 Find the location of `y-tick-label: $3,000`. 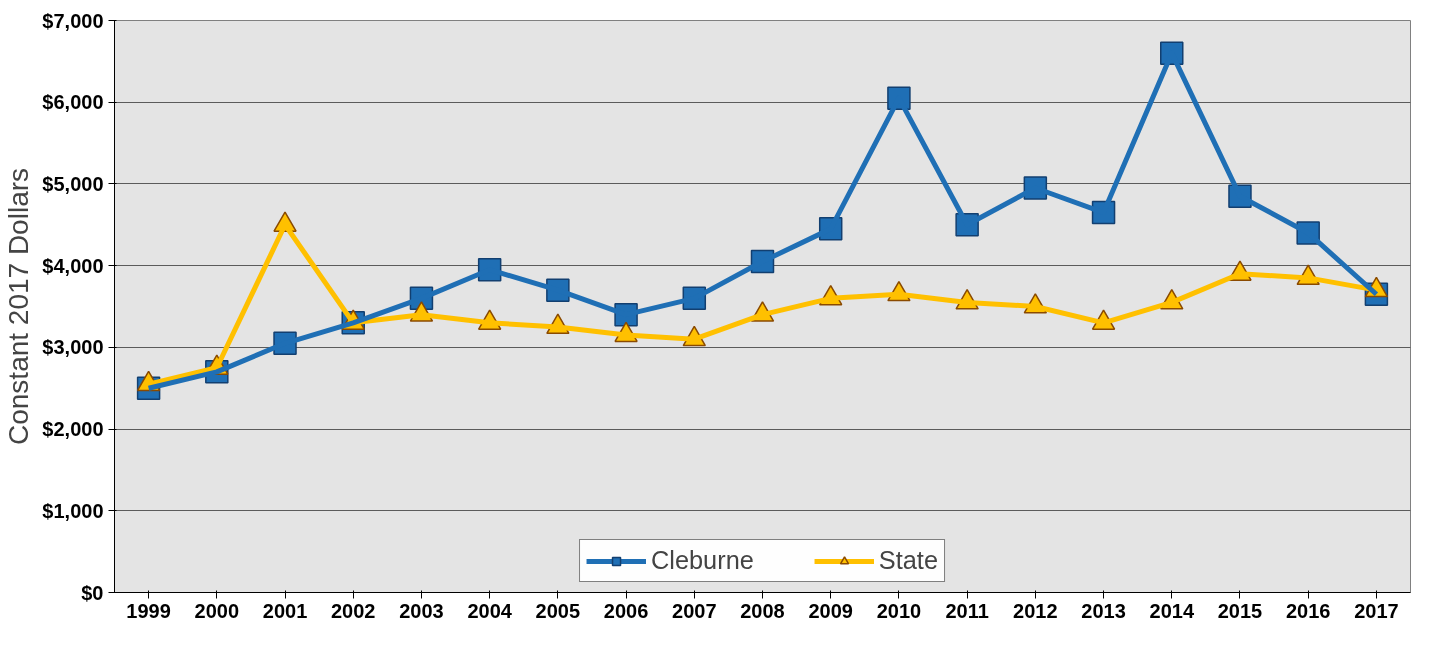

y-tick-label: $3,000 is located at coordinates (73, 347).